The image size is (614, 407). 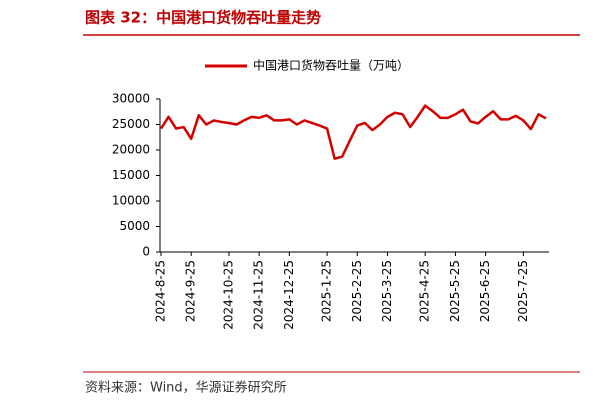 I want to click on x-tick-label: 2024-8-25, so click(x=161, y=291).